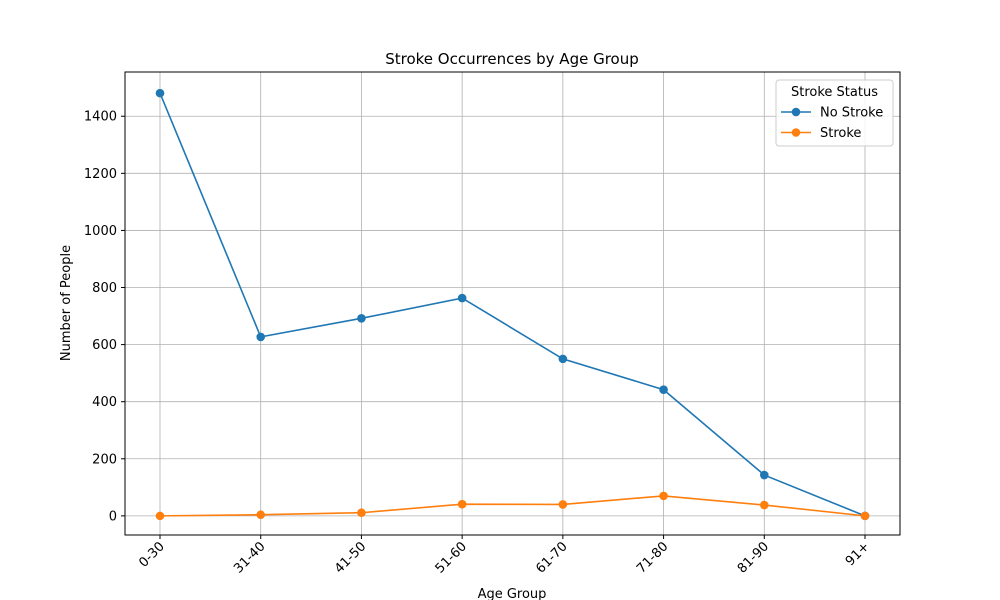  What do you see at coordinates (66, 303) in the screenshot?
I see `y-axis-label: Number of People` at bounding box center [66, 303].